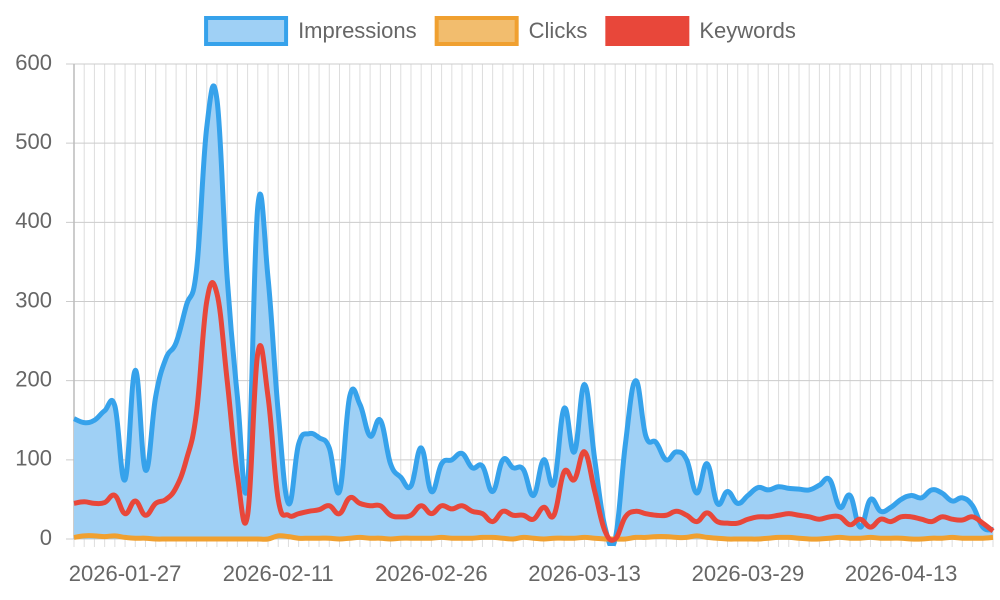 The image size is (1000, 600). What do you see at coordinates (584, 573) in the screenshot?
I see `x-tick-label: 2026-03-13` at bounding box center [584, 573].